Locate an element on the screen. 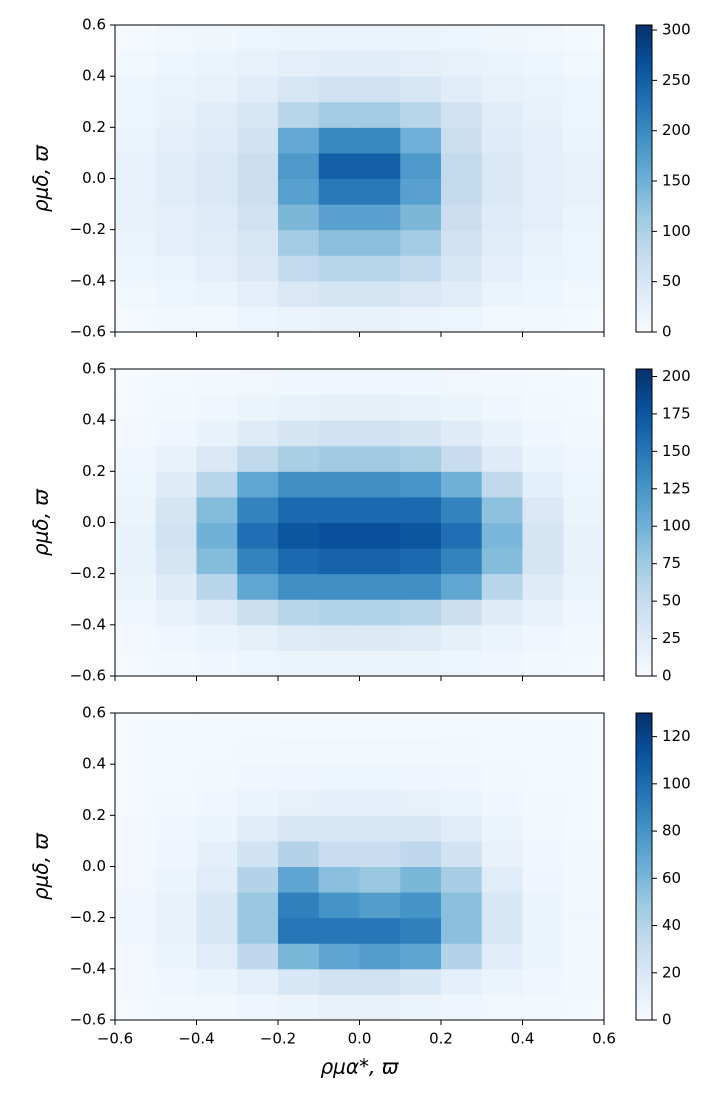  colorbar-tick-label: 75 is located at coordinates (671, 563).